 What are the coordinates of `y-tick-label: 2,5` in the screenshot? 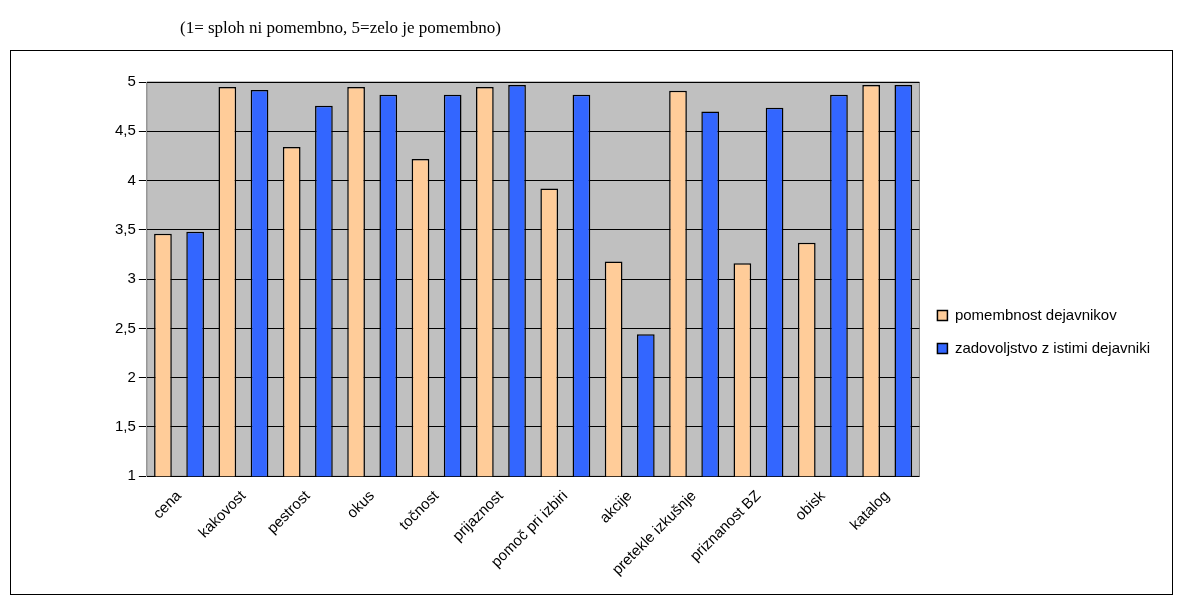 It's located at (125, 327).